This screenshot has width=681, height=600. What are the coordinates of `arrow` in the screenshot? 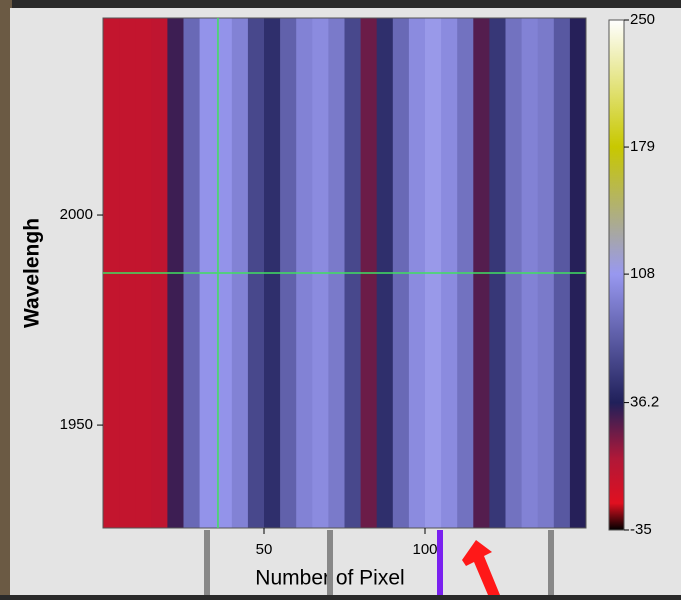 It's located at (481, 567).